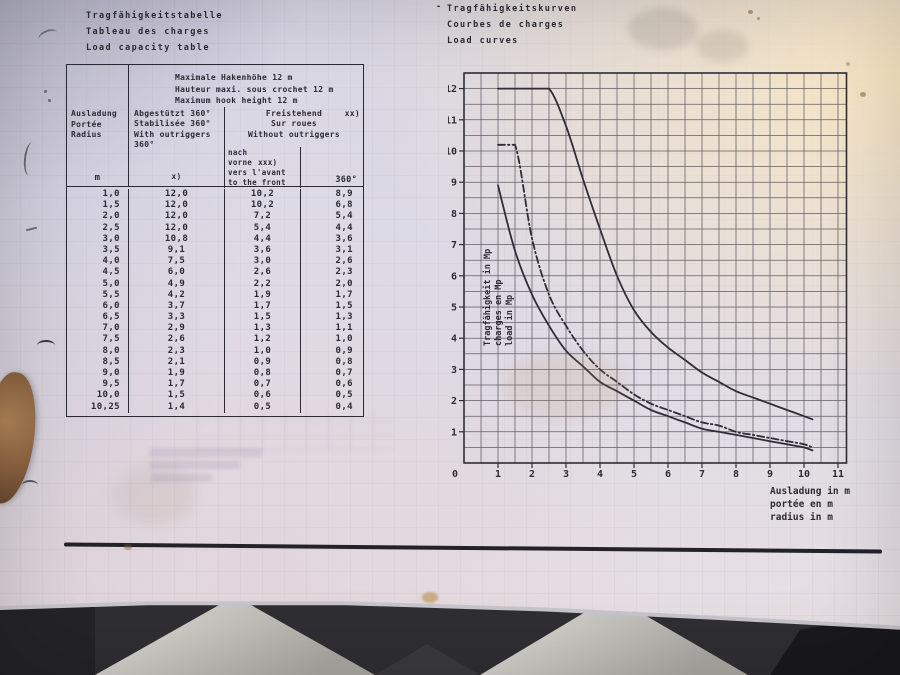 The height and width of the screenshot is (675, 900). I want to click on table-cell: 9,1, so click(177, 250).